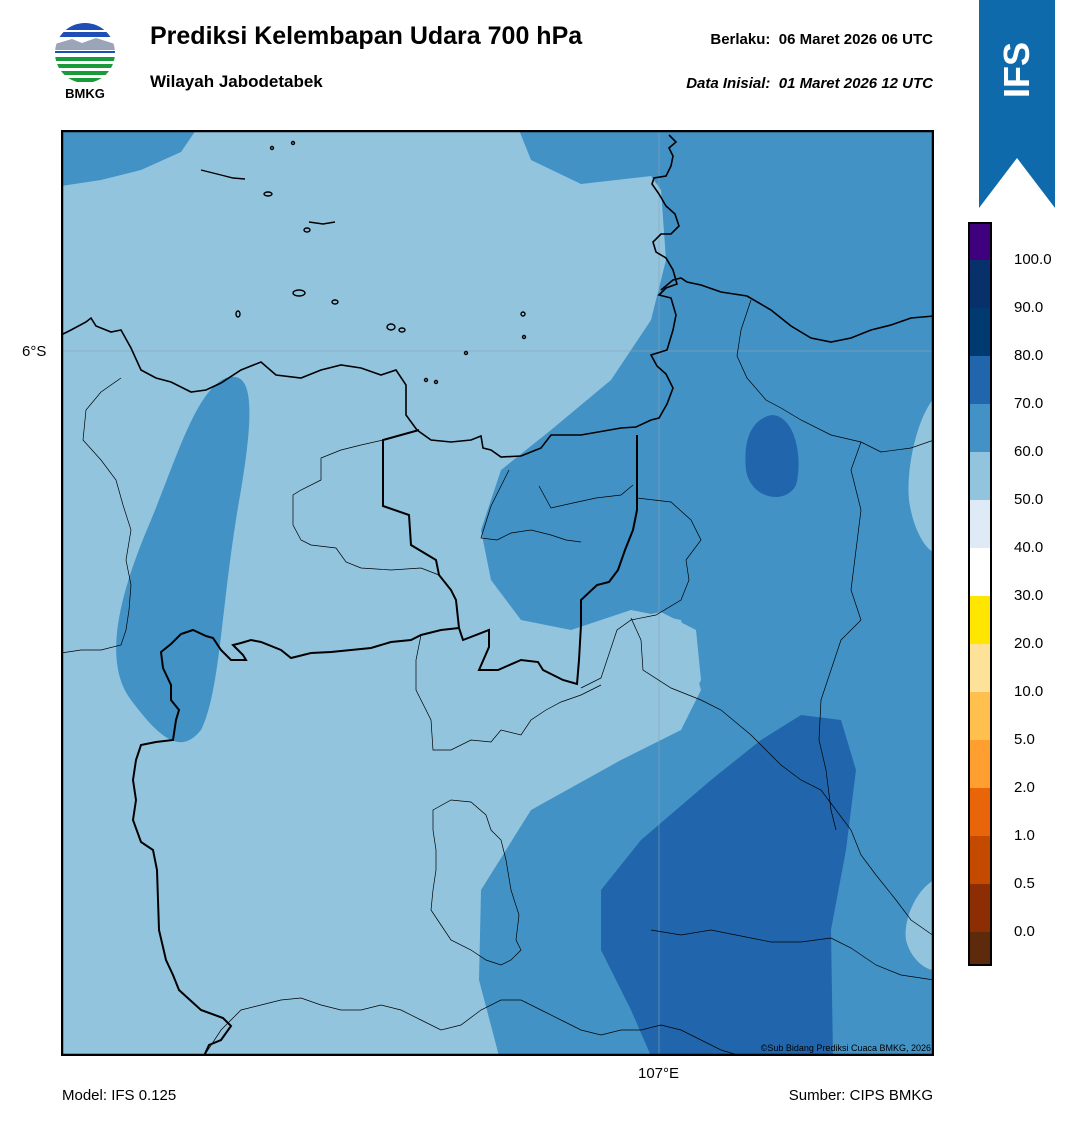 The width and height of the screenshot is (1081, 1128). I want to click on init-time-value: 01 Maret 2026 12 UTC, so click(855, 83).